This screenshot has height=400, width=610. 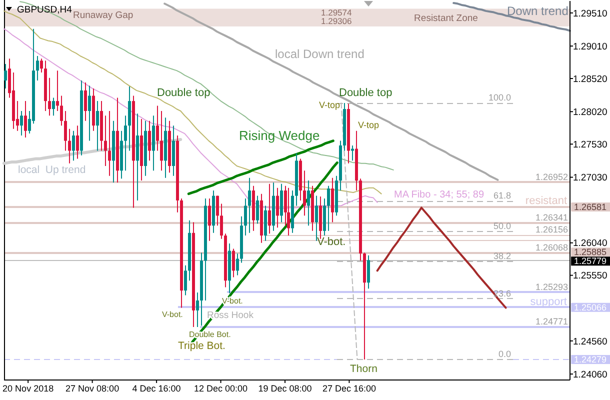 What do you see at coordinates (103, 15) in the screenshot?
I see `annotation: Runaway Gap` at bounding box center [103, 15].